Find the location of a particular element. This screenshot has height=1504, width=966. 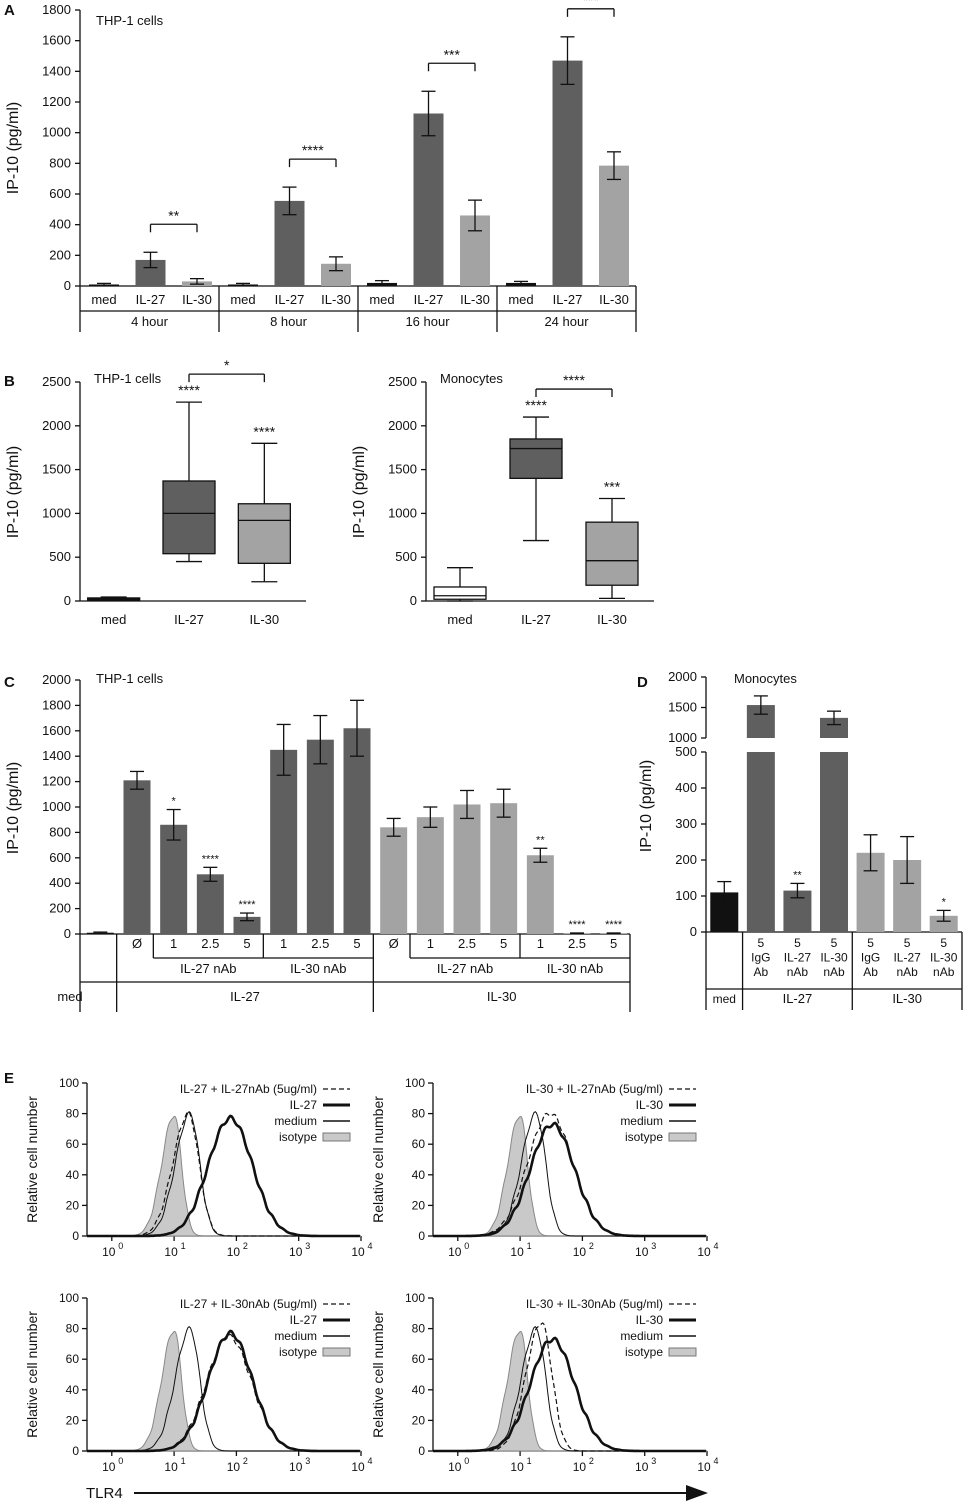

c-star: * is located at coordinates (174, 802).